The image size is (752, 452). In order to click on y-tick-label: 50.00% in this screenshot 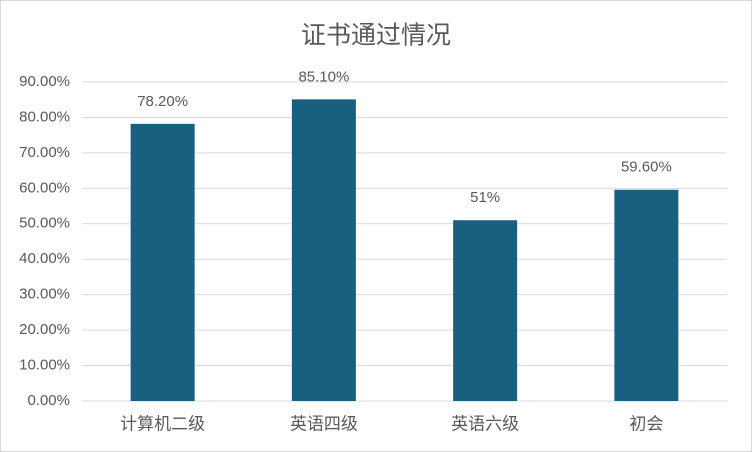, I will do `click(44, 223)`.